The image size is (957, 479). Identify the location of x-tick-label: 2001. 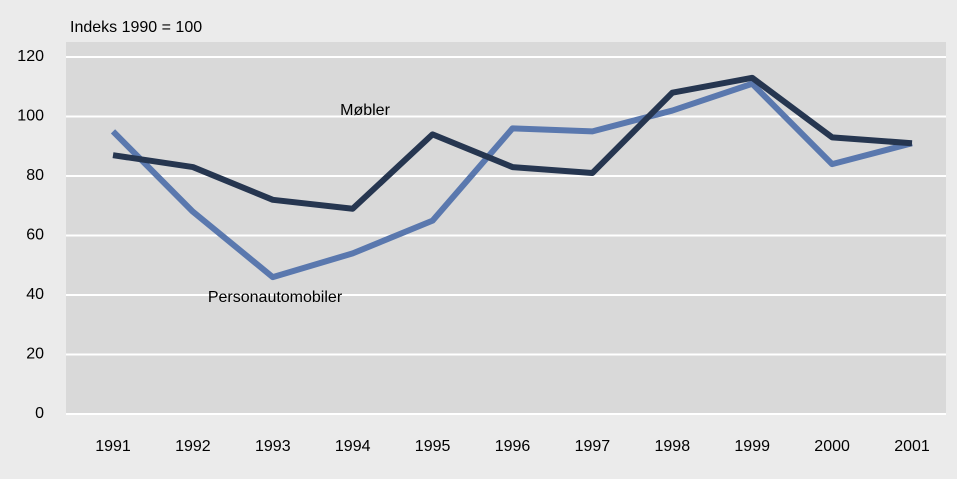
(912, 446).